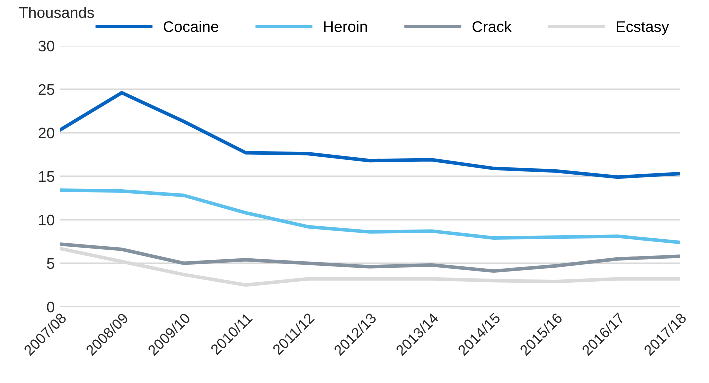  What do you see at coordinates (346, 26) in the screenshot?
I see `legend-label: Heroin` at bounding box center [346, 26].